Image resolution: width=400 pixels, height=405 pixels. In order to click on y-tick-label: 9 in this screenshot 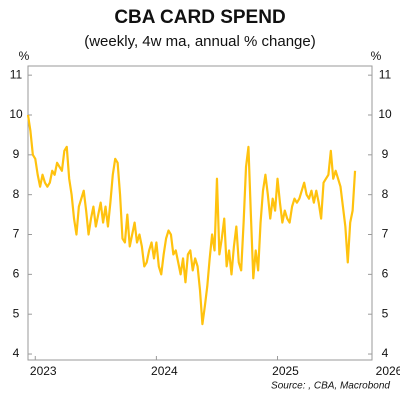, I will do `click(16, 154)`.